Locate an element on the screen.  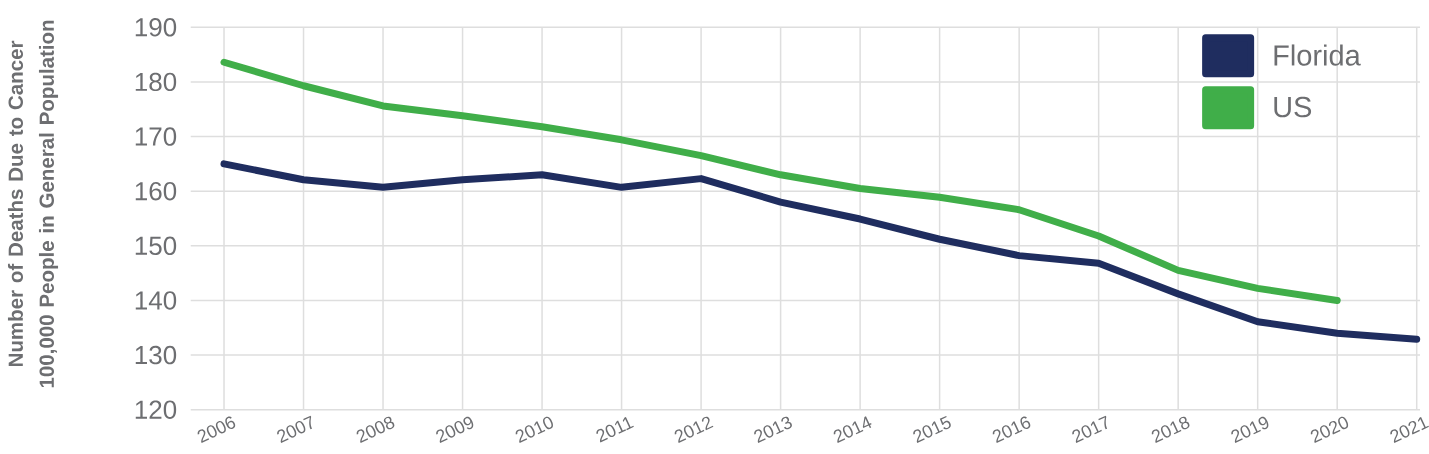
y-tick-label: 120 is located at coordinates (156, 409).